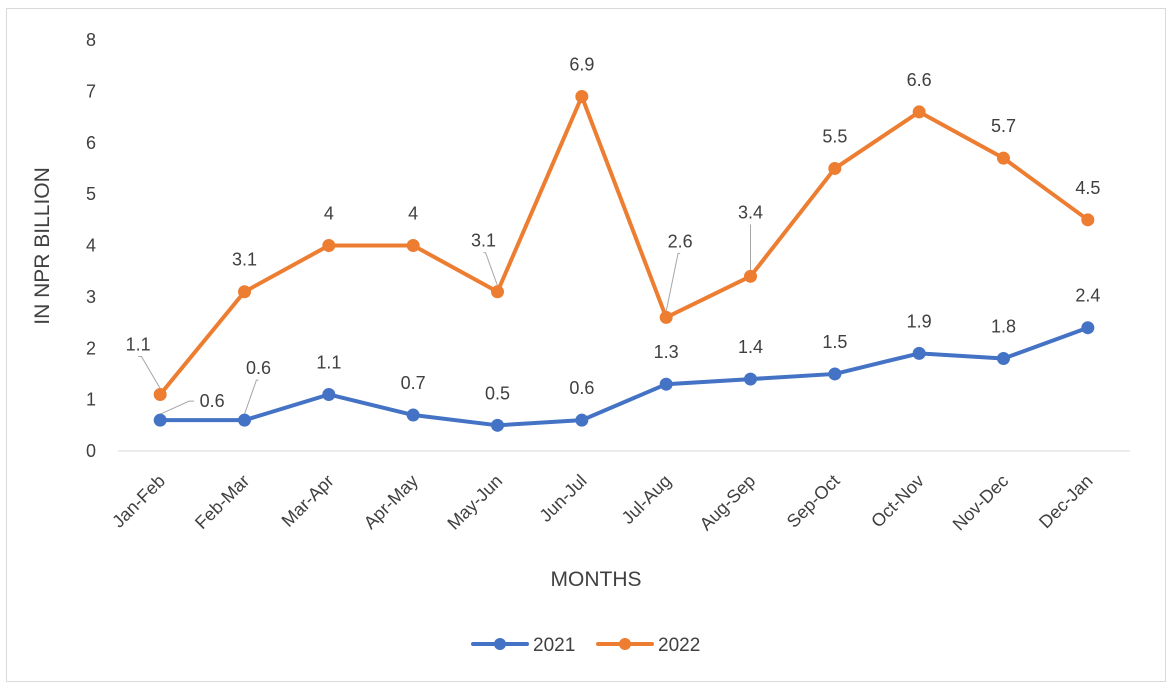  I want to click on y-tick-label: 6, so click(91, 143).